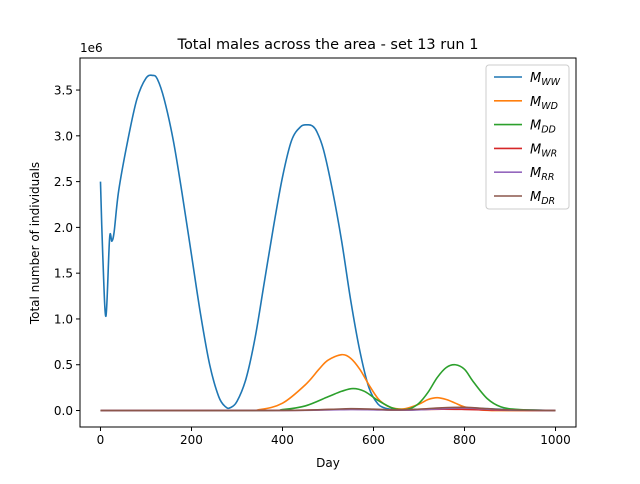  What do you see at coordinates (328, 409) in the screenshot?
I see `series-line-dr` at bounding box center [328, 409].